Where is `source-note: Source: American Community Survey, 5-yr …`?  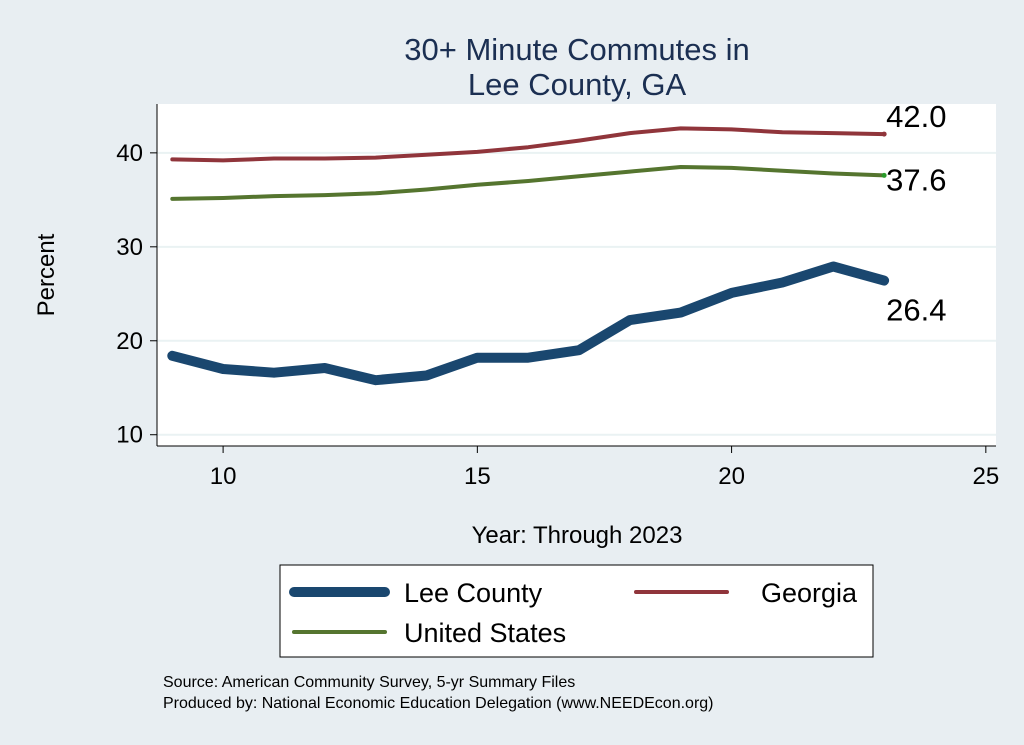 source-note: Source: American Community Survey, 5-yr … is located at coordinates (369, 682).